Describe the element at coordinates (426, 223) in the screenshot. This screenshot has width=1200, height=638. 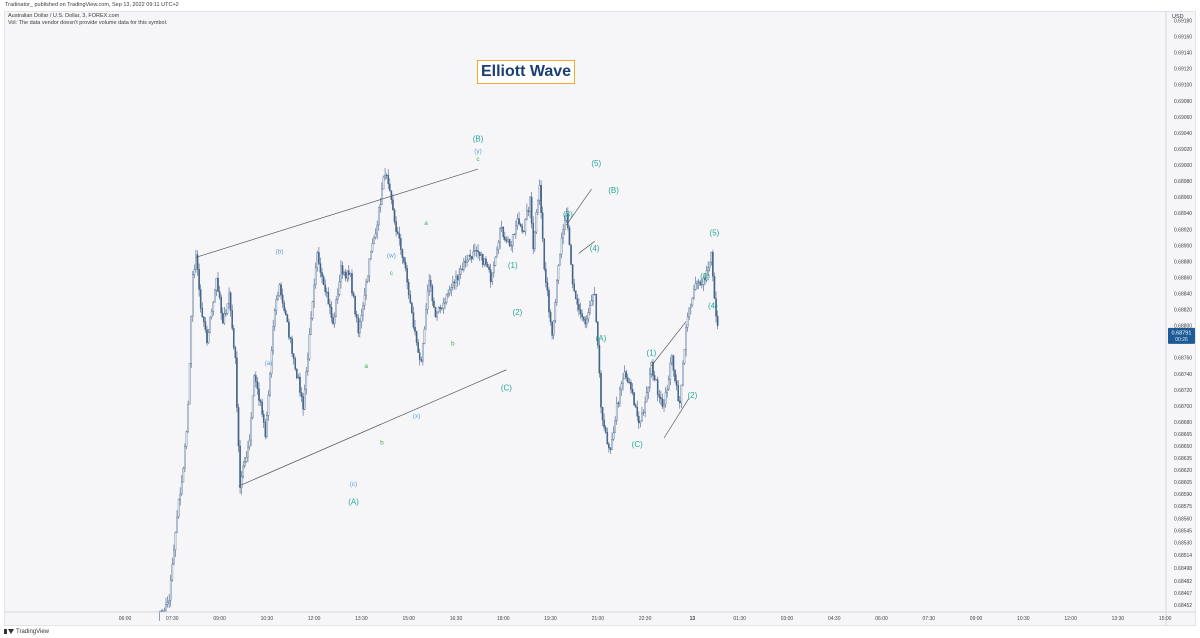
I see `wave-label: a` at that location.